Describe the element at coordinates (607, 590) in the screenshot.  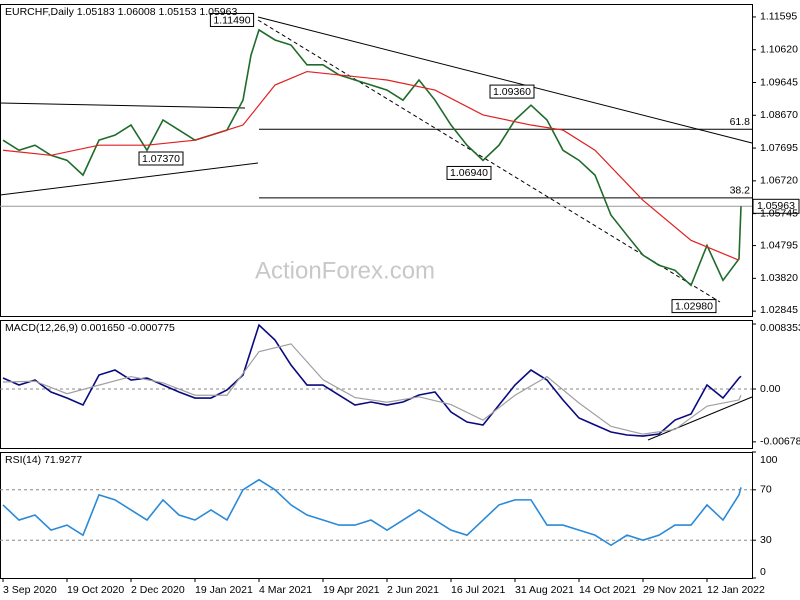
I see `x-tick-label: 14 Oct 2021` at that location.